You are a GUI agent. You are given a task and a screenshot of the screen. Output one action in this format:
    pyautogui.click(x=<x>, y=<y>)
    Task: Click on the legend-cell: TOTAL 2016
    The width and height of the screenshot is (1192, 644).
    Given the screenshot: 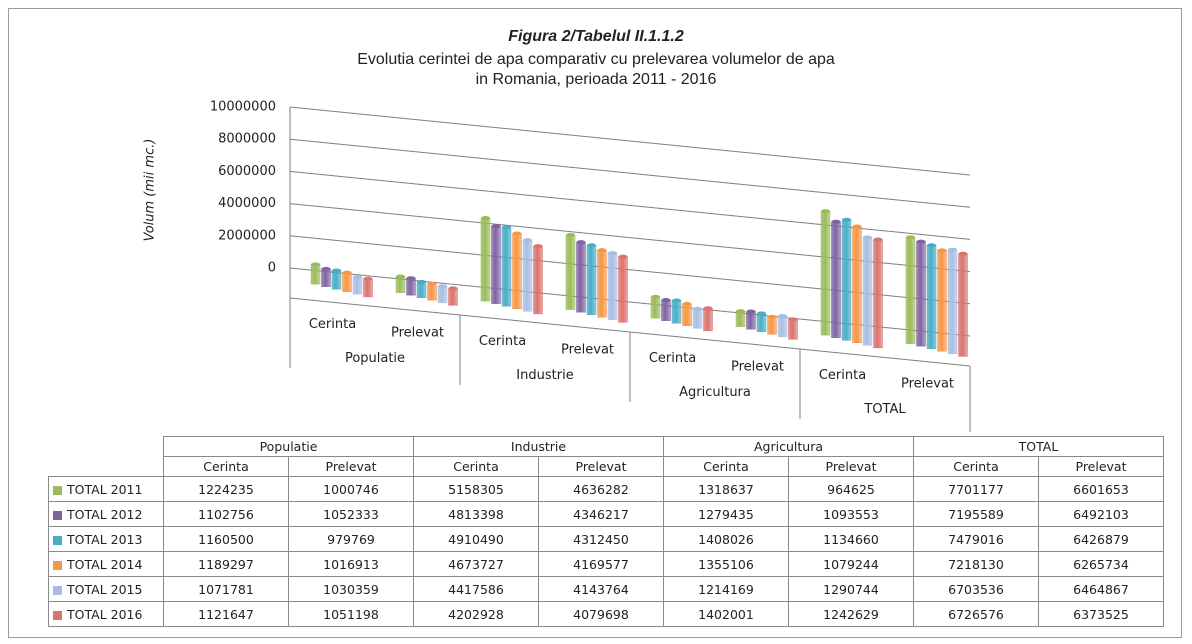 What is the action you would take?
    pyautogui.click(x=106, y=614)
    